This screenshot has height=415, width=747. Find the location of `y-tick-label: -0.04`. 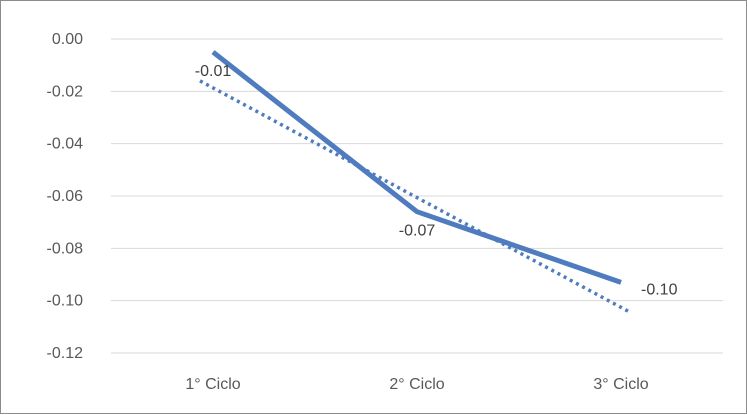

y-tick-label: -0.04 is located at coordinates (65, 144).